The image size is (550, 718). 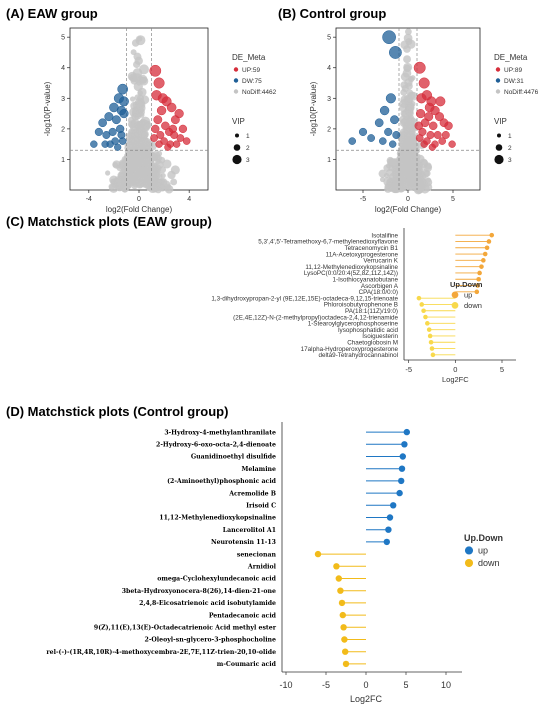 I want to click on category-label: 3-Hydroxy-4-methylanthranilate, so click(x=220, y=432).